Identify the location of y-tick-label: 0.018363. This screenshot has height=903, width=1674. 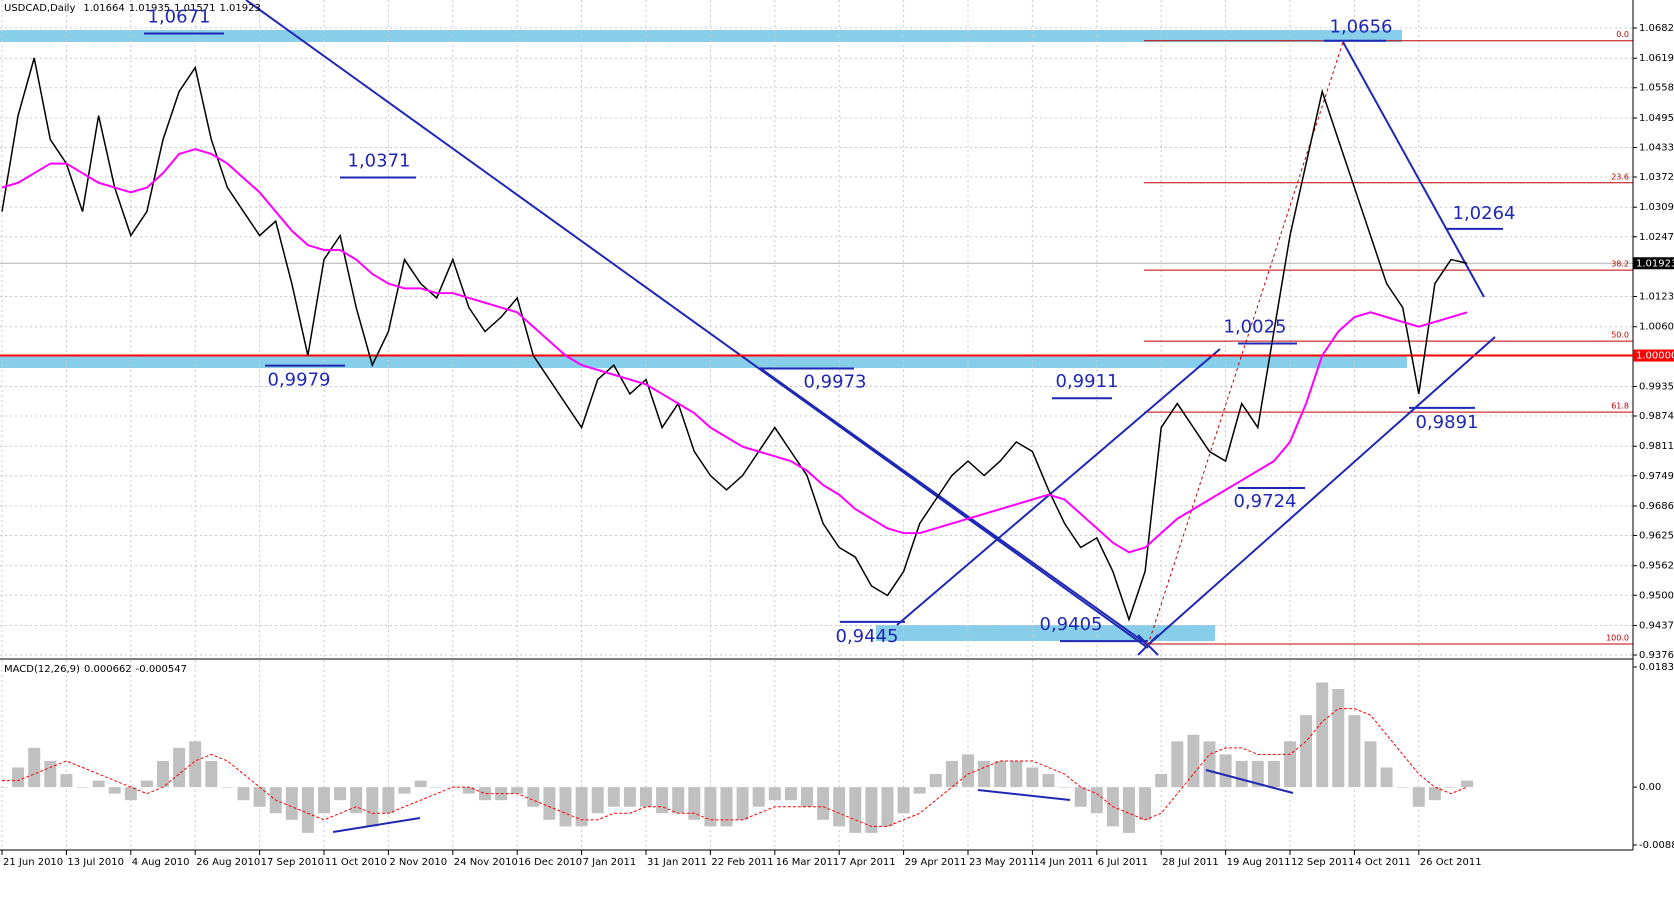
(1656, 667).